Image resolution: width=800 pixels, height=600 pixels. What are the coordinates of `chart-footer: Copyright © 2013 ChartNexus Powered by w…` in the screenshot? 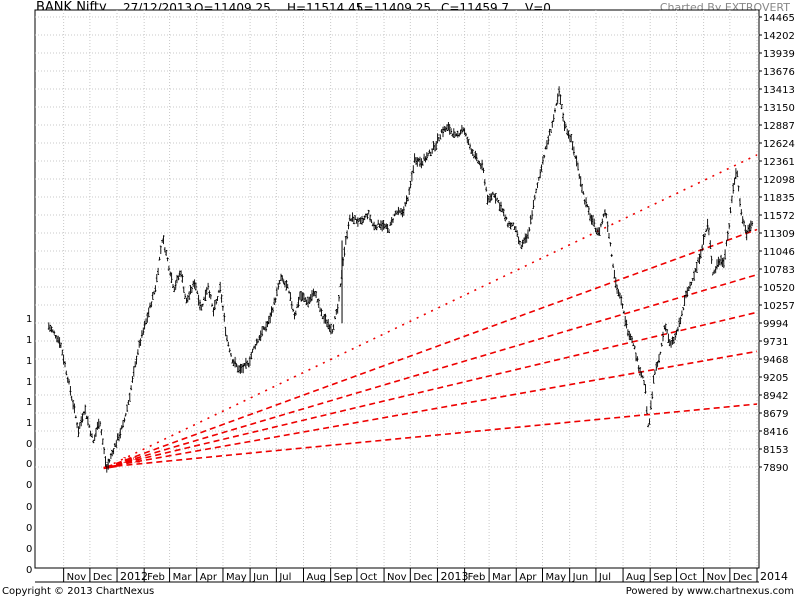 It's located at (400, 592).